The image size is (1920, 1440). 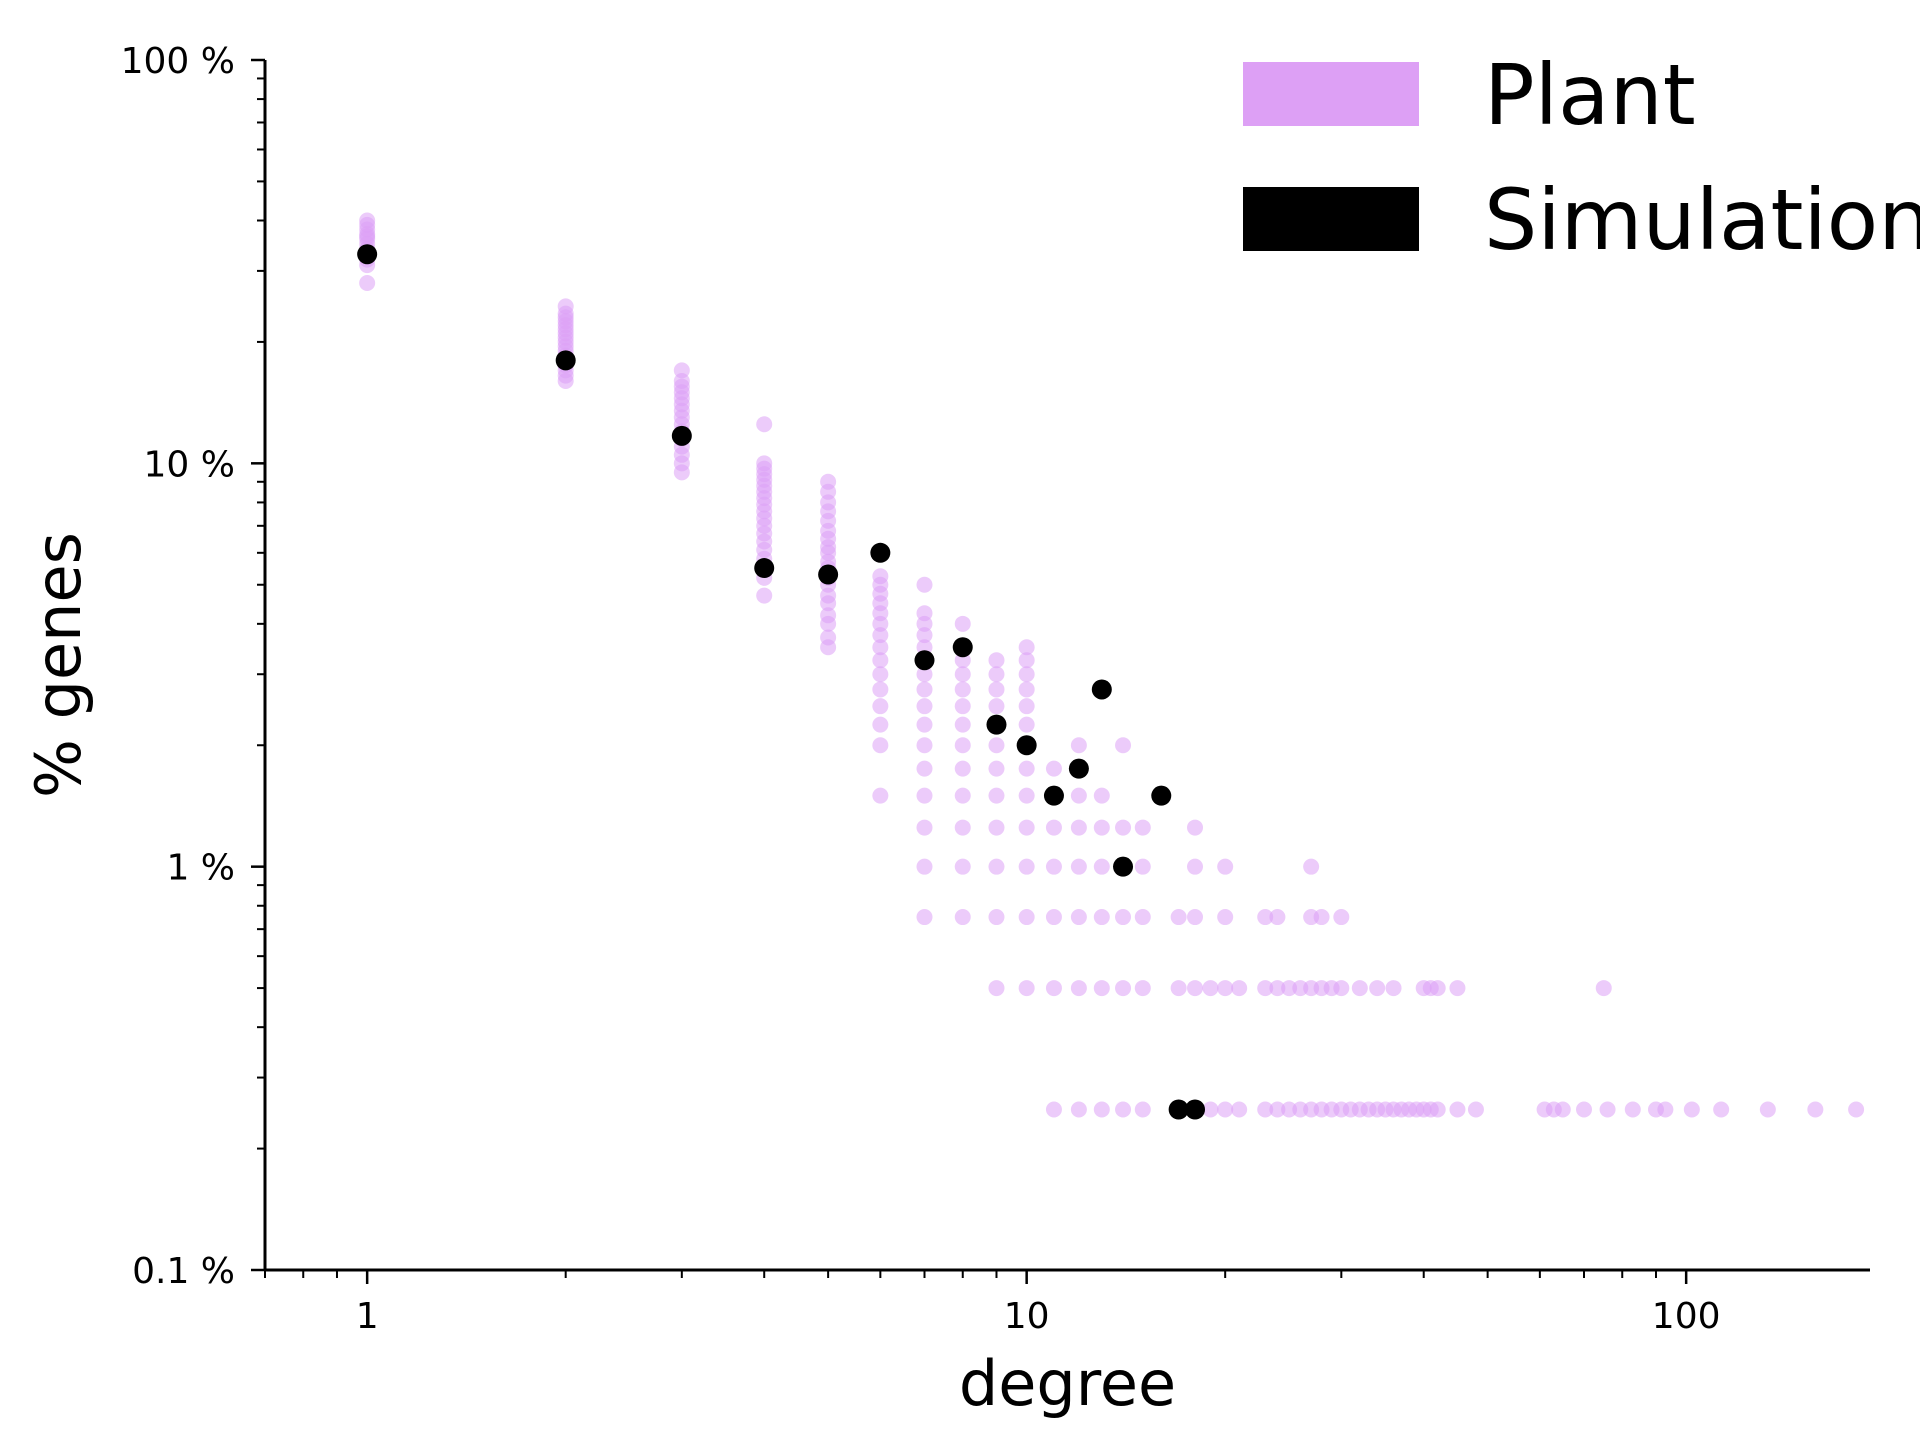 What do you see at coordinates (1331, 219) in the screenshot?
I see `legend-swatch-simulation` at bounding box center [1331, 219].